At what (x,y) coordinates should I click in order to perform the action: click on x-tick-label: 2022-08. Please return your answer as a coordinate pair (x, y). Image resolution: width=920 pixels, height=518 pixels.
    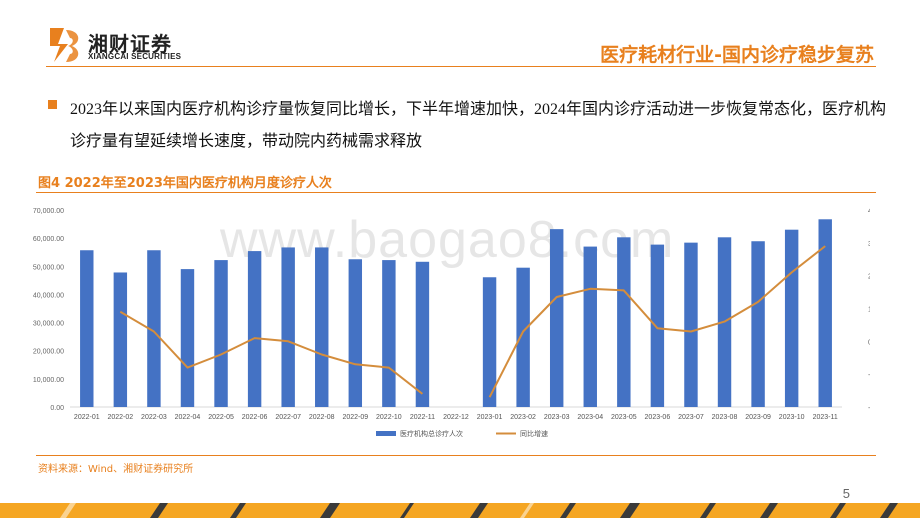
    Looking at the image, I should click on (322, 417).